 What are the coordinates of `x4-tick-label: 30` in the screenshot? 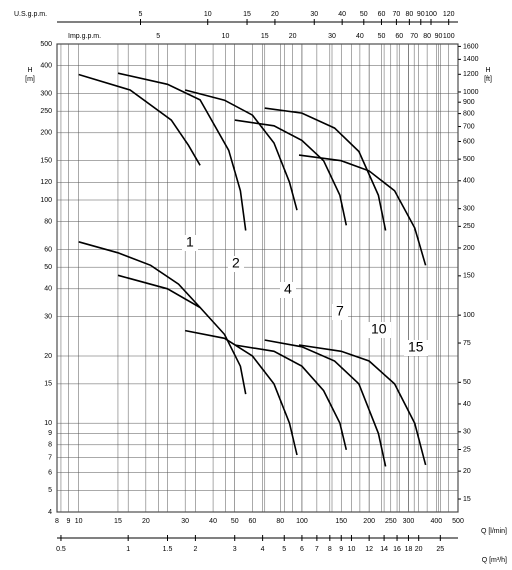 It's located at (332, 36).